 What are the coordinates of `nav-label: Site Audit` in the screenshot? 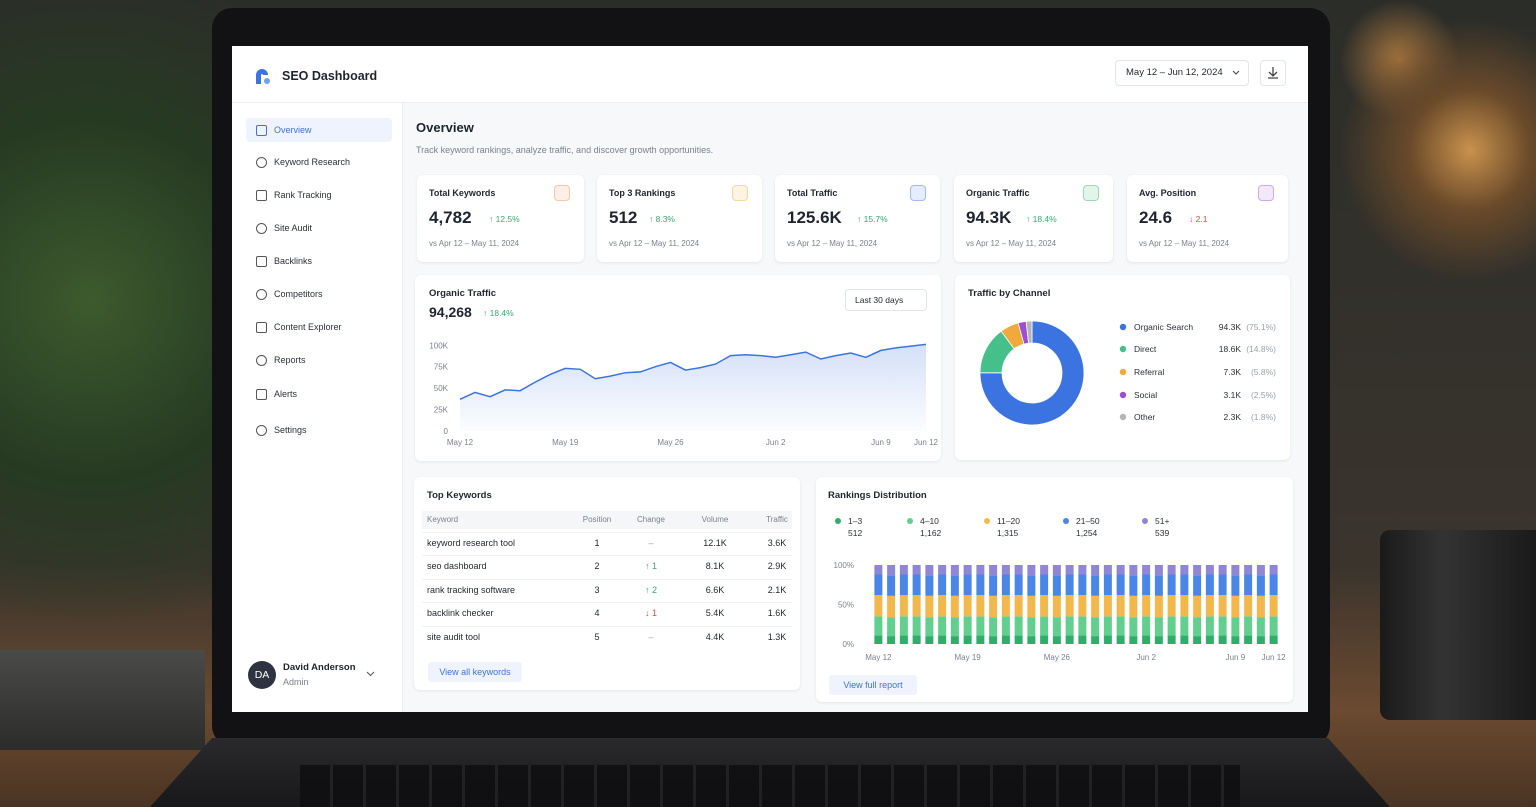 It's located at (293, 228).